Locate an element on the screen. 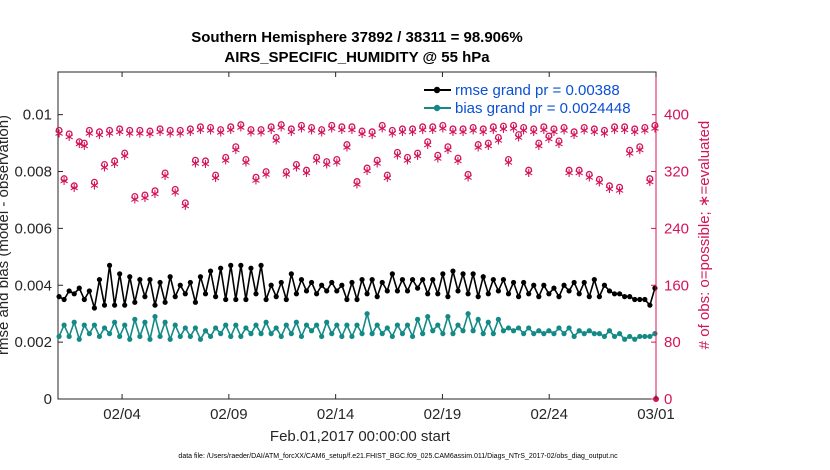 This screenshot has height=470, width=830. x-tick-label: 03/01 is located at coordinates (656, 414).